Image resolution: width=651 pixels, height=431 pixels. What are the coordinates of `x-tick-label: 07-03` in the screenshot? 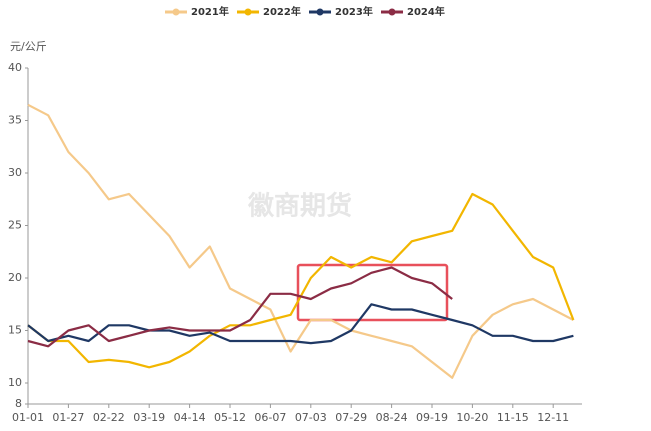 It's located at (311, 417).